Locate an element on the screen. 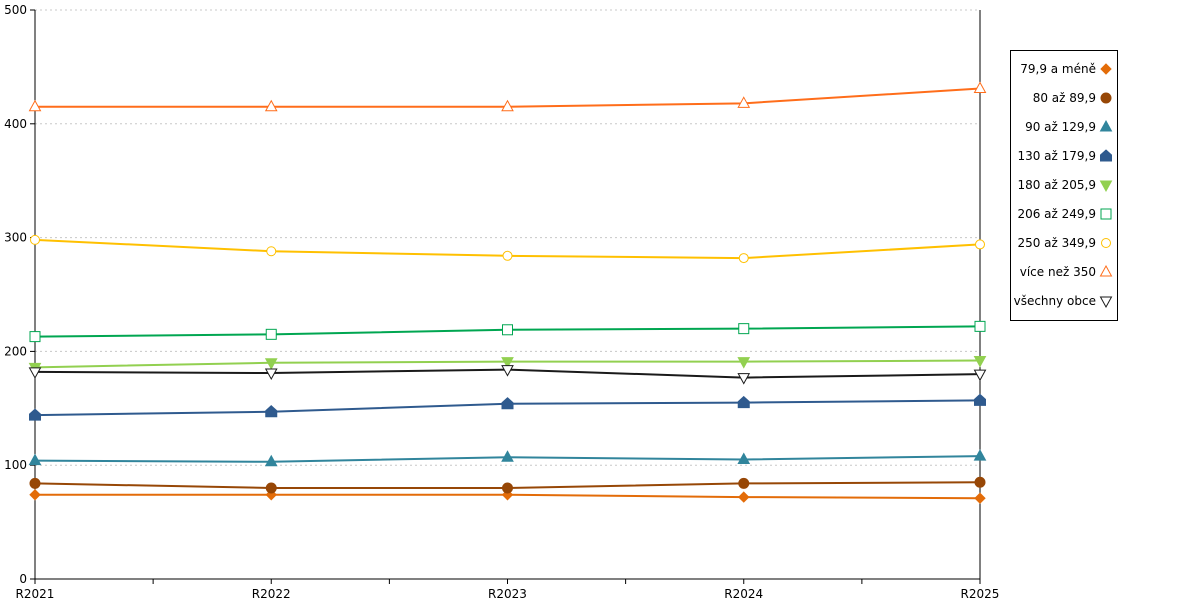 This screenshot has width=1200, height=600. legend-label: více než 350 is located at coordinates (1058, 272).